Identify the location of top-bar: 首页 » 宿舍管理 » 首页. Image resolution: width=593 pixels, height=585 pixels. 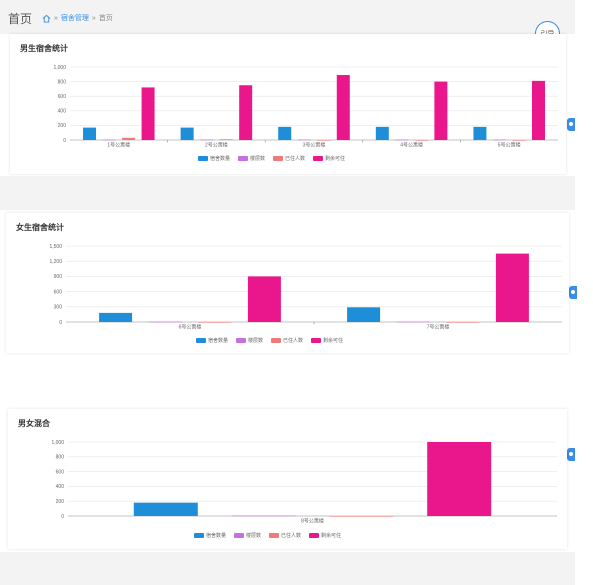
(287, 17).